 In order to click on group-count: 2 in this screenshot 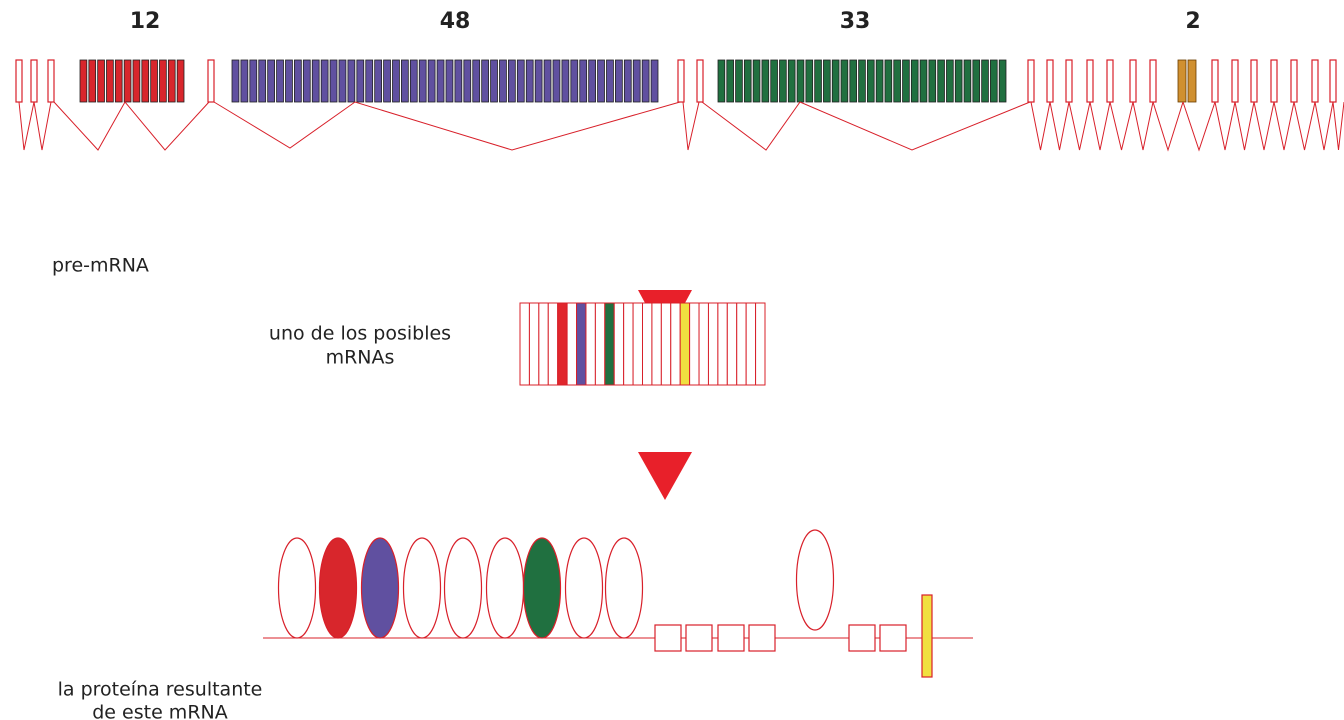, I will do `click(1192, 21)`.